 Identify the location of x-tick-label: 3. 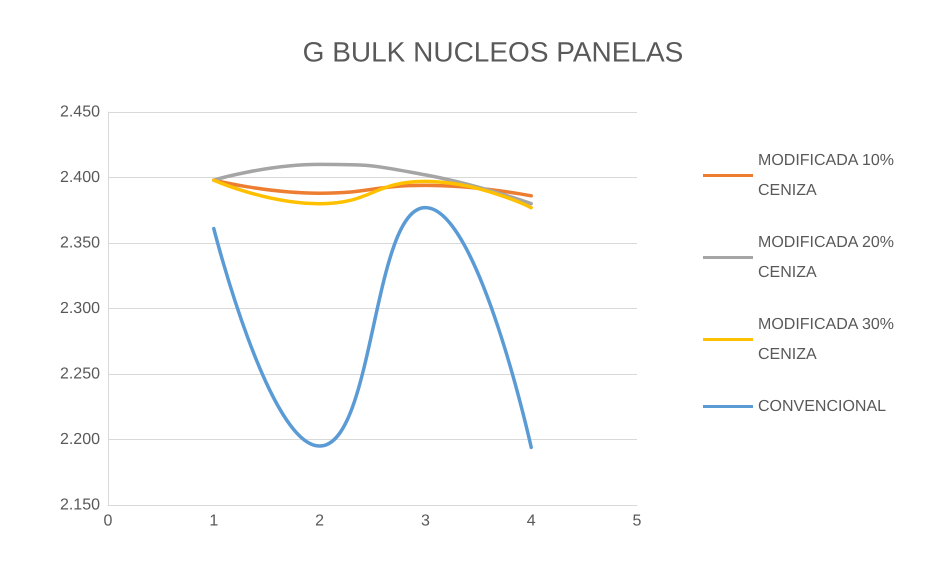
(425, 521).